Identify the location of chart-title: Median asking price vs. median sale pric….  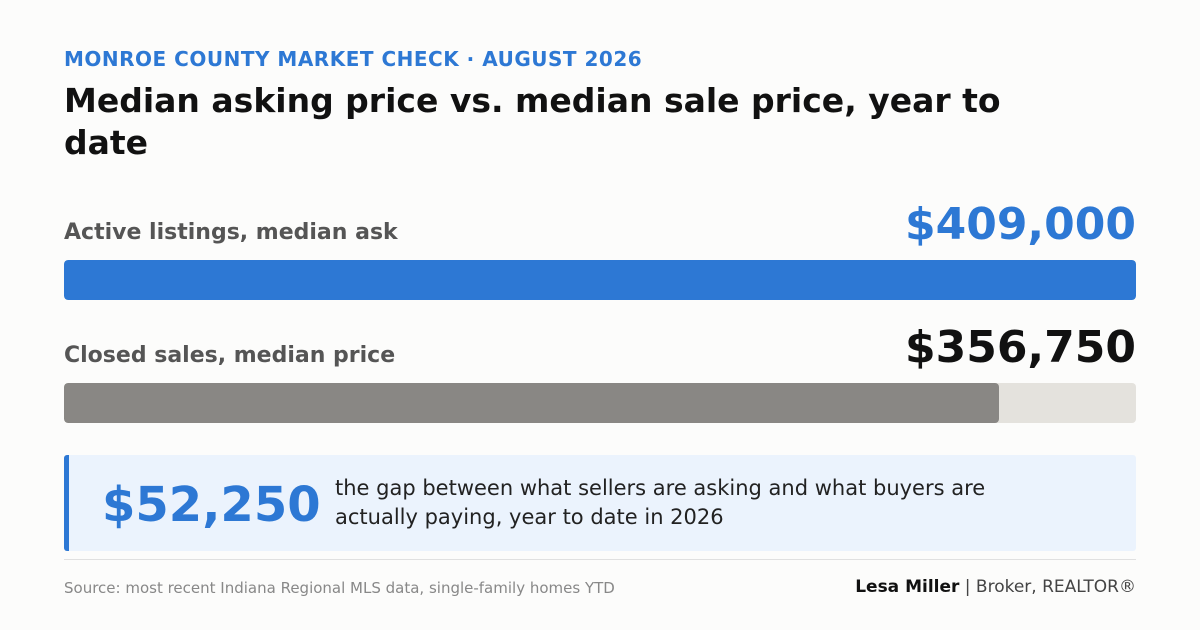
(532, 121).